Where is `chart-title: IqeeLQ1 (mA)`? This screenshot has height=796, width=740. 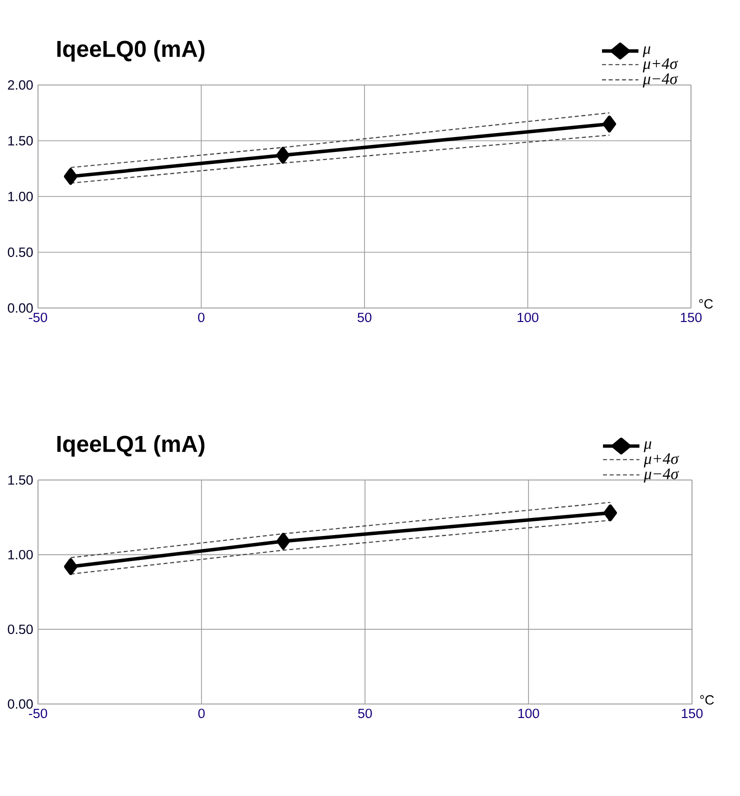 chart-title: IqeeLQ1 (mA) is located at coordinates (130, 446).